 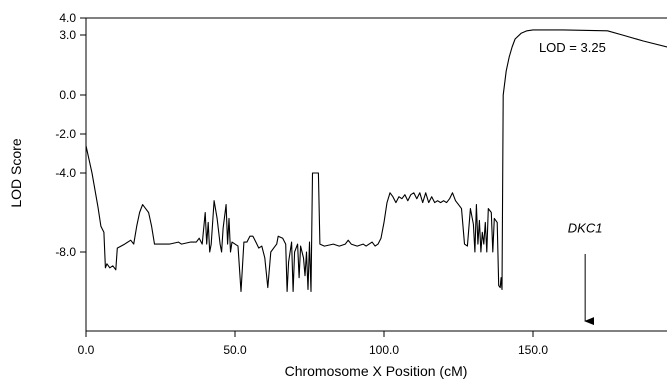 I want to click on x-tick-label: 150.0, so click(x=533, y=350).